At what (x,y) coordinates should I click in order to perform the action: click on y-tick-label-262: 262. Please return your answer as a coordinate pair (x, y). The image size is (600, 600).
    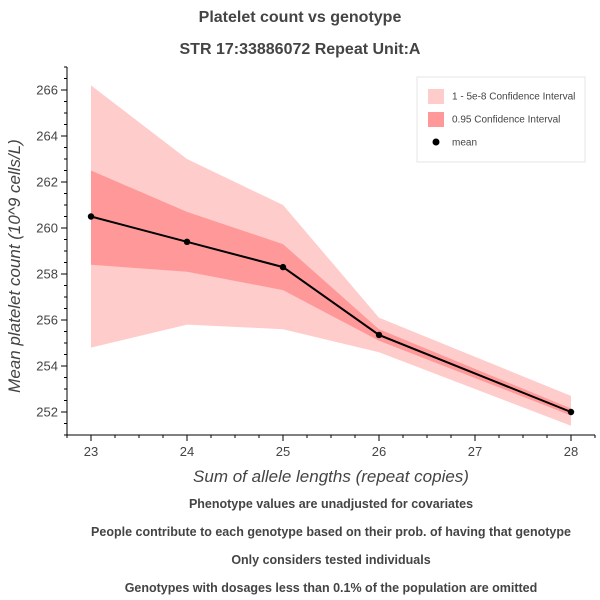
    Looking at the image, I should click on (47, 182).